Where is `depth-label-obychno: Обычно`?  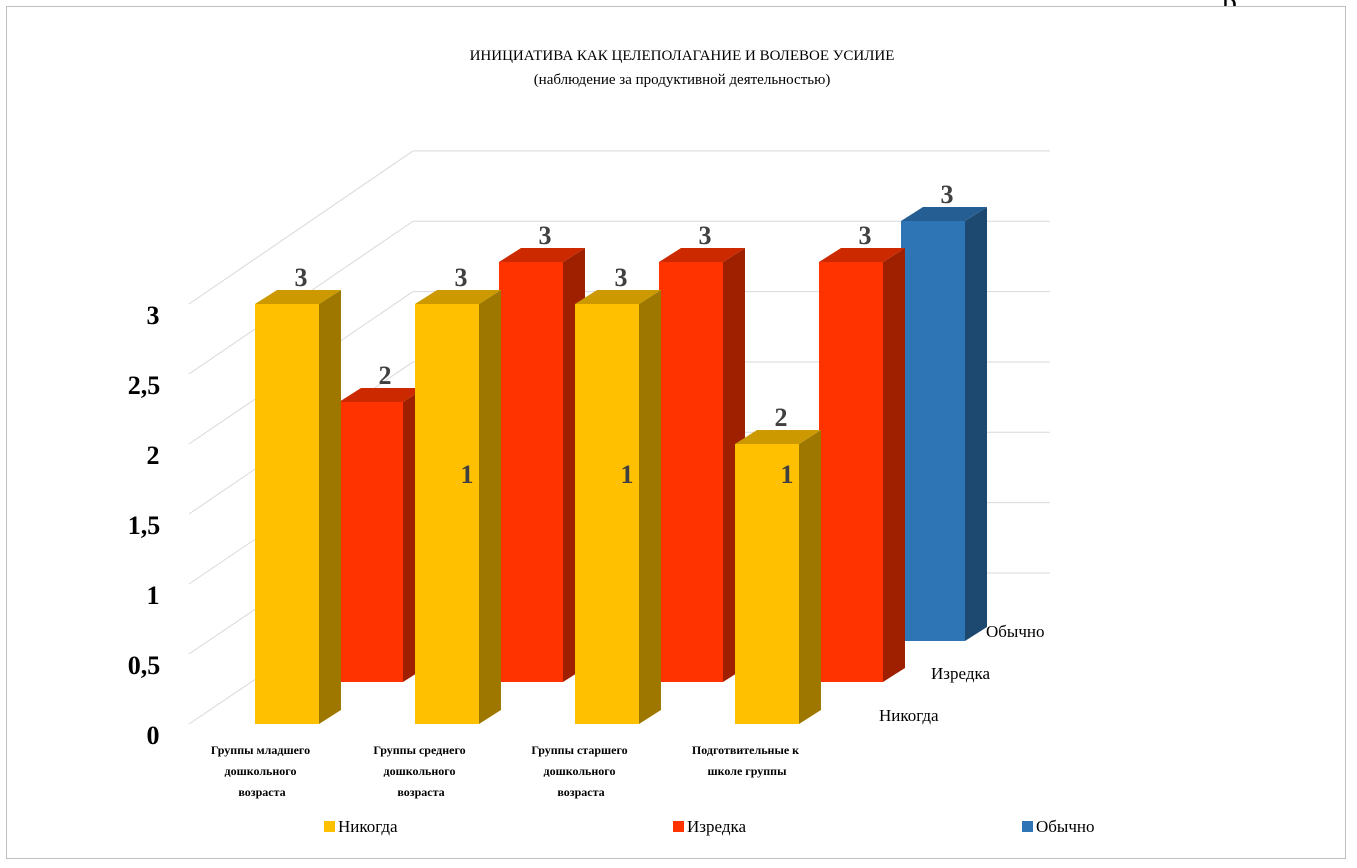
depth-label-obychno: Обычно is located at coordinates (1015, 631).